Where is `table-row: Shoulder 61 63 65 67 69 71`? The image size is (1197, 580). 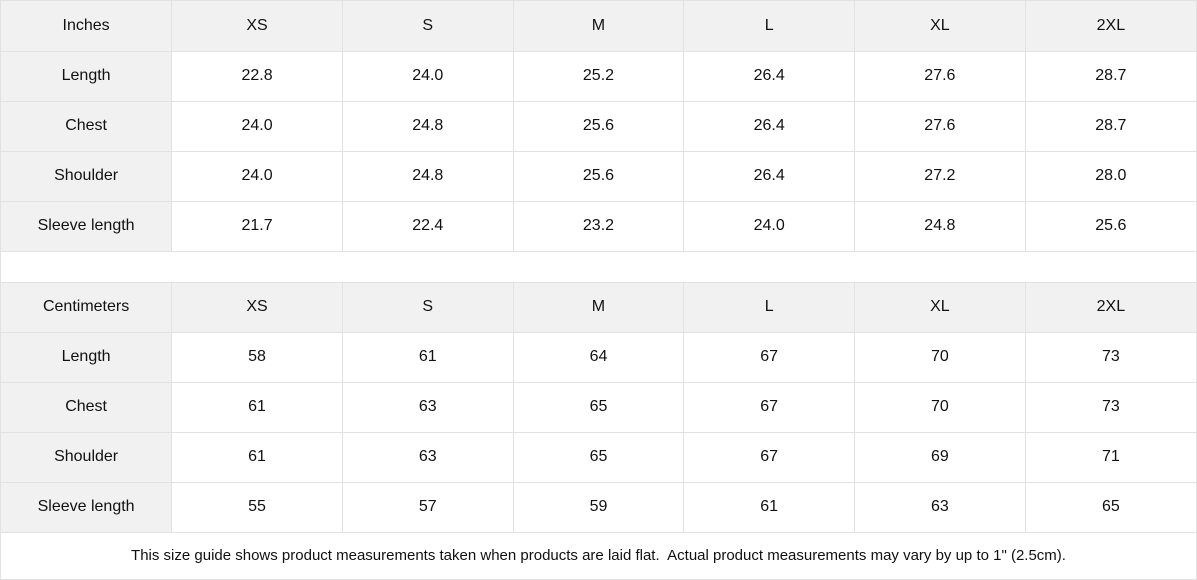 table-row: Shoulder 61 63 65 67 69 71 is located at coordinates (598, 457).